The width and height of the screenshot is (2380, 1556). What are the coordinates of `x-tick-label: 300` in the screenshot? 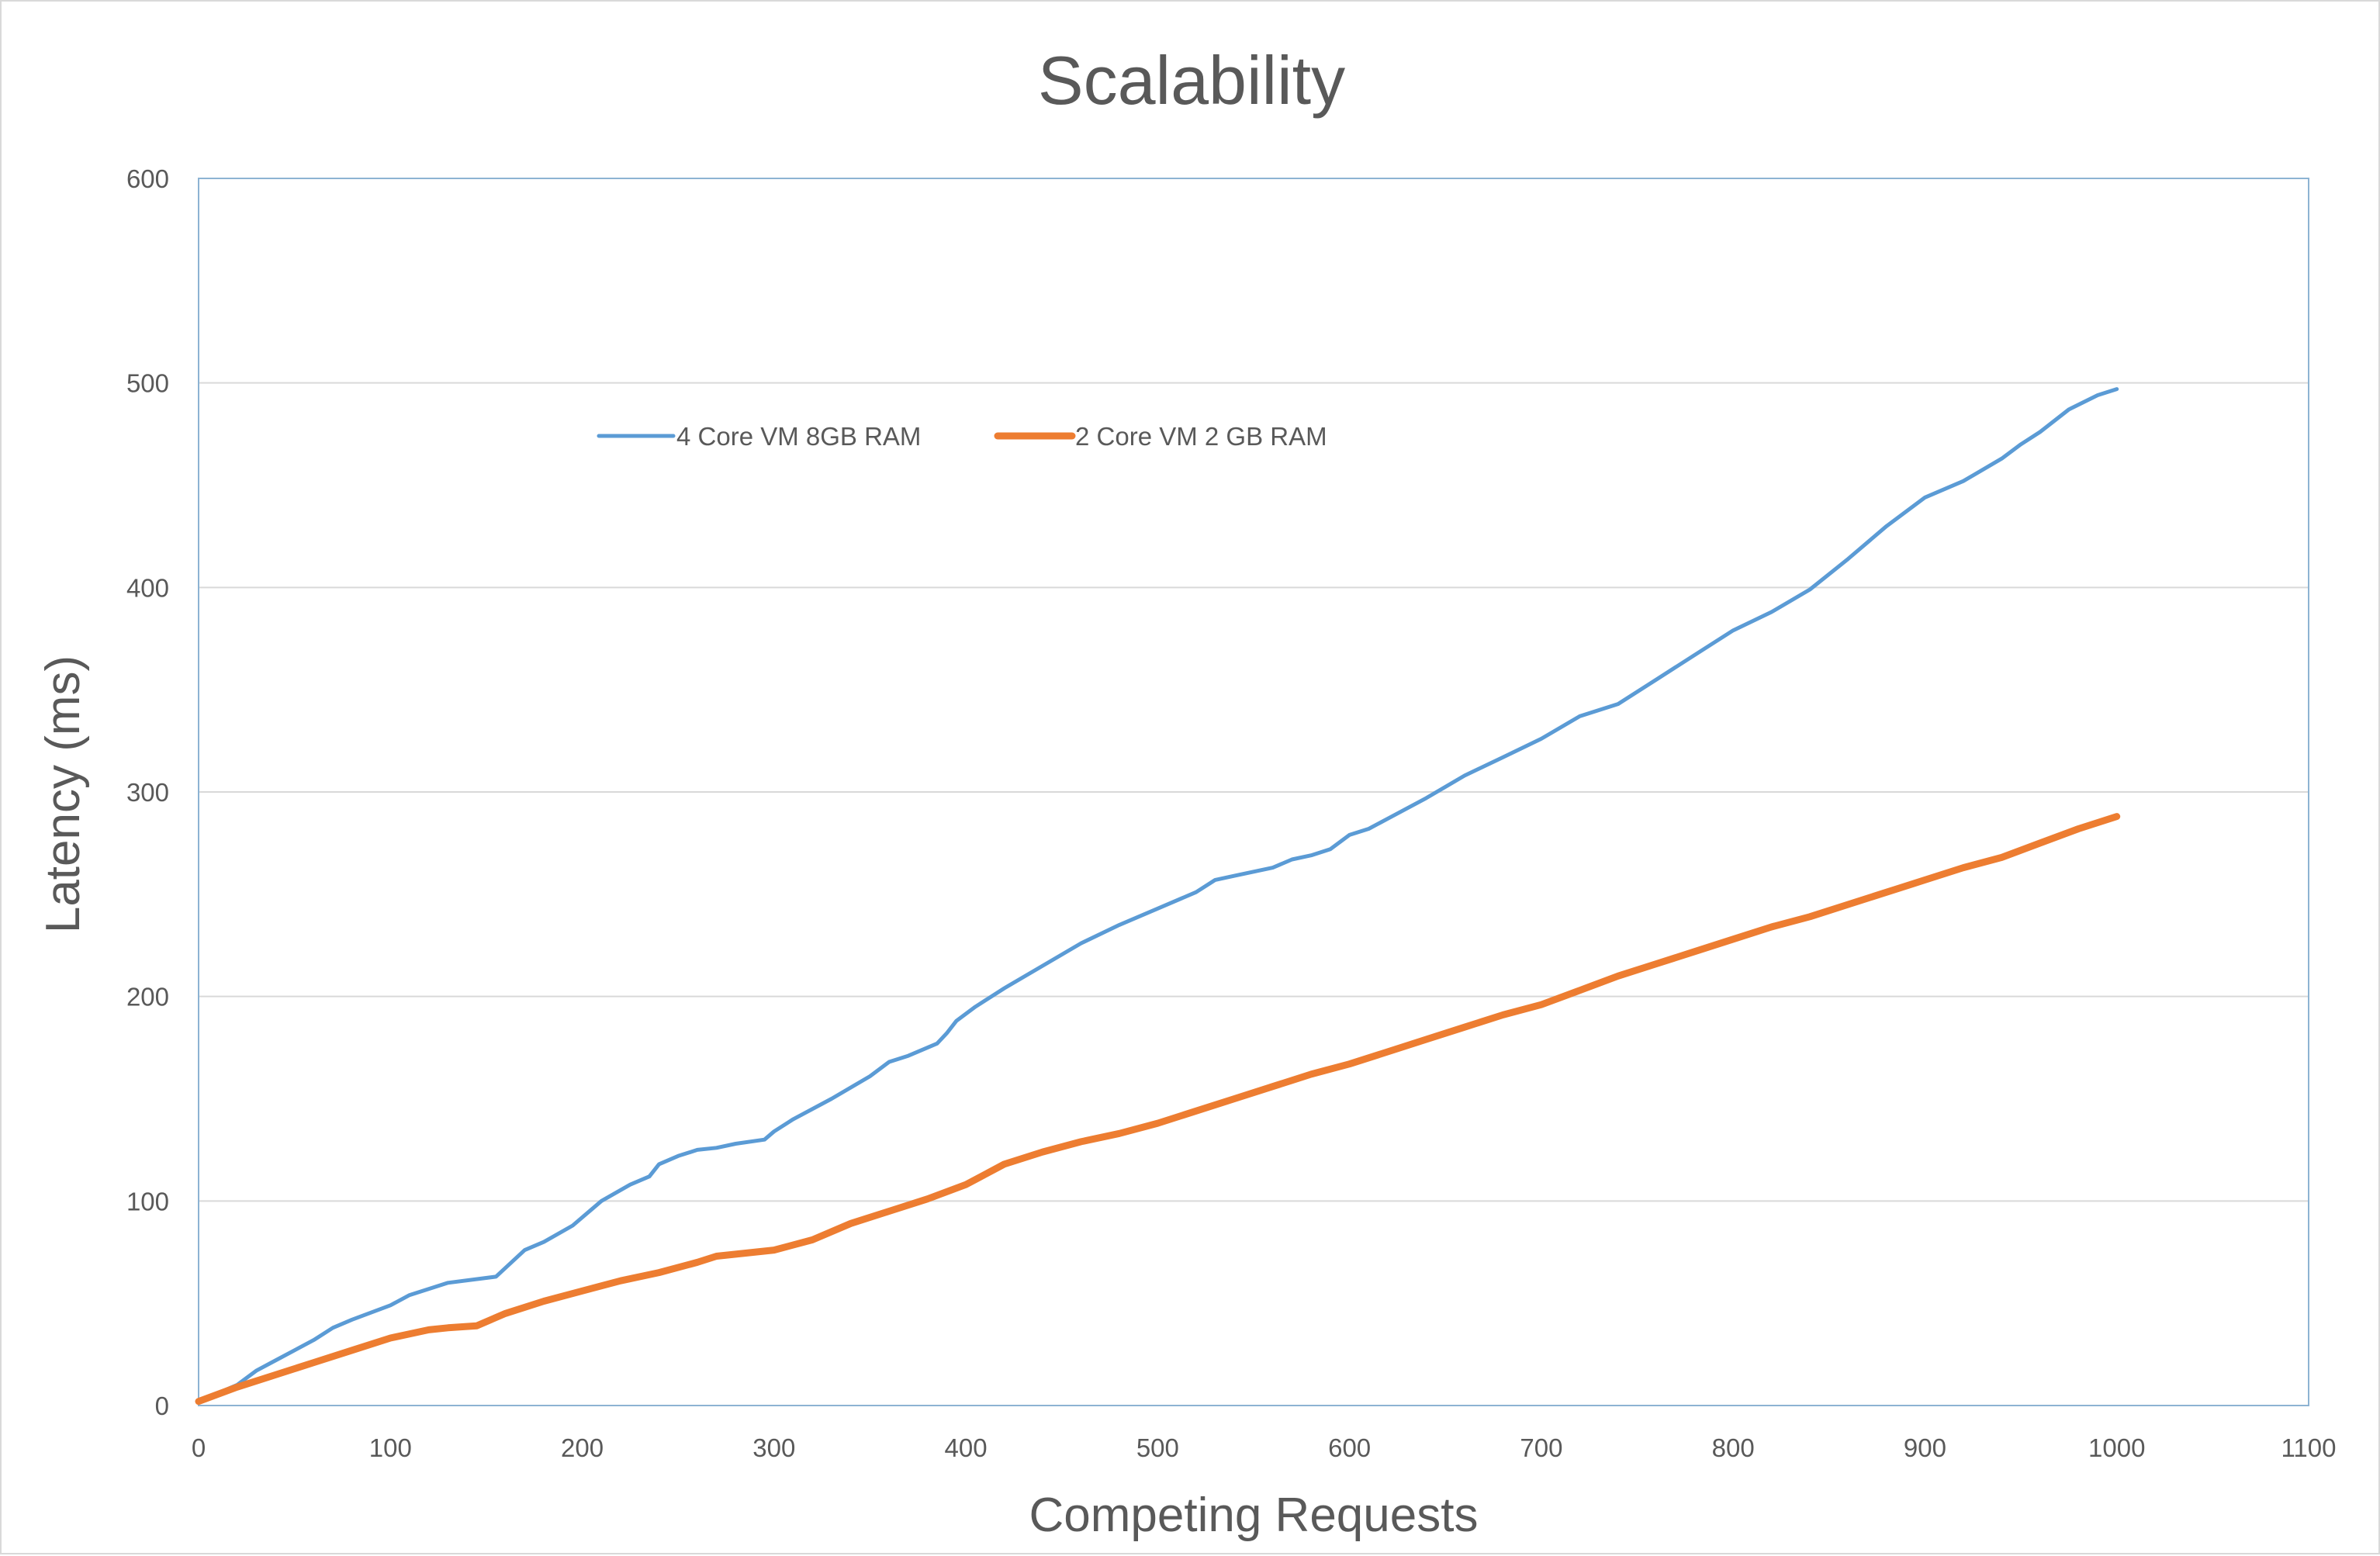 It's located at (773, 1447).